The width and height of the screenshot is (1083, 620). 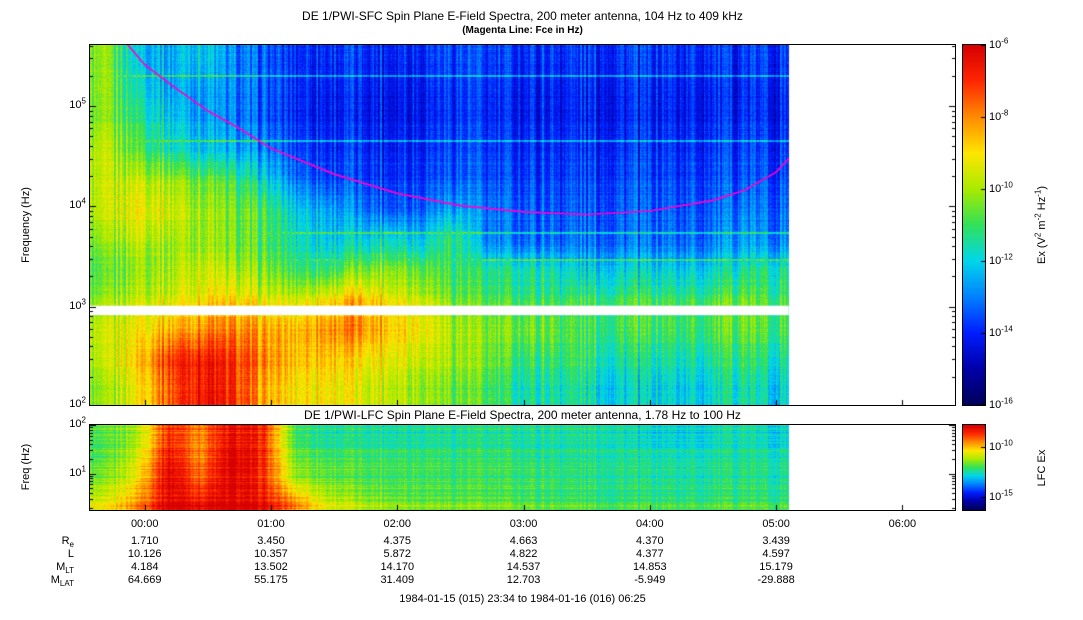 I want to click on time-tick-label: 00:00, so click(x=144, y=524).